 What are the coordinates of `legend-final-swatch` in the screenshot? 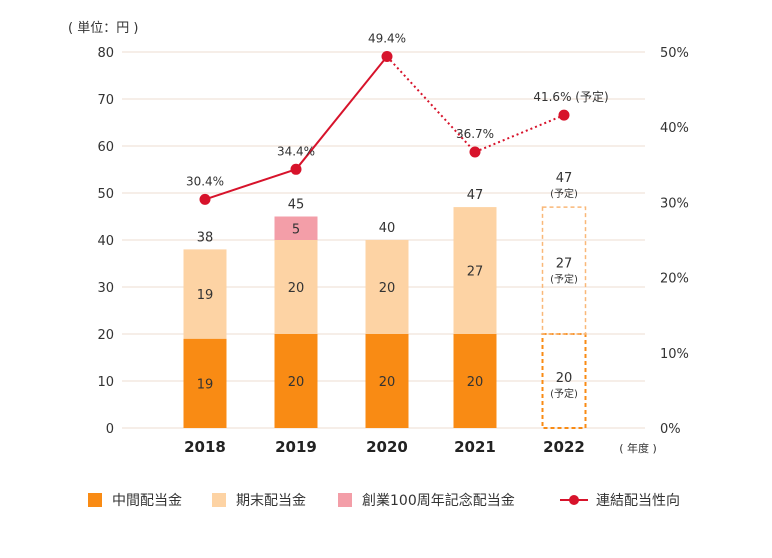 It's located at (219, 500).